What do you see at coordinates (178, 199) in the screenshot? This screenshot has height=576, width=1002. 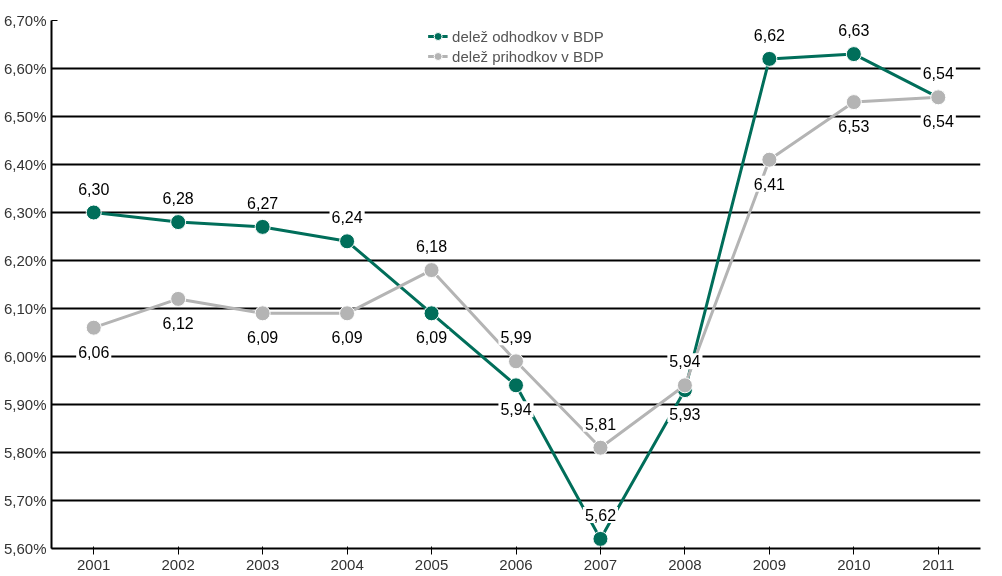 I see `data-label: 6,28` at bounding box center [178, 199].